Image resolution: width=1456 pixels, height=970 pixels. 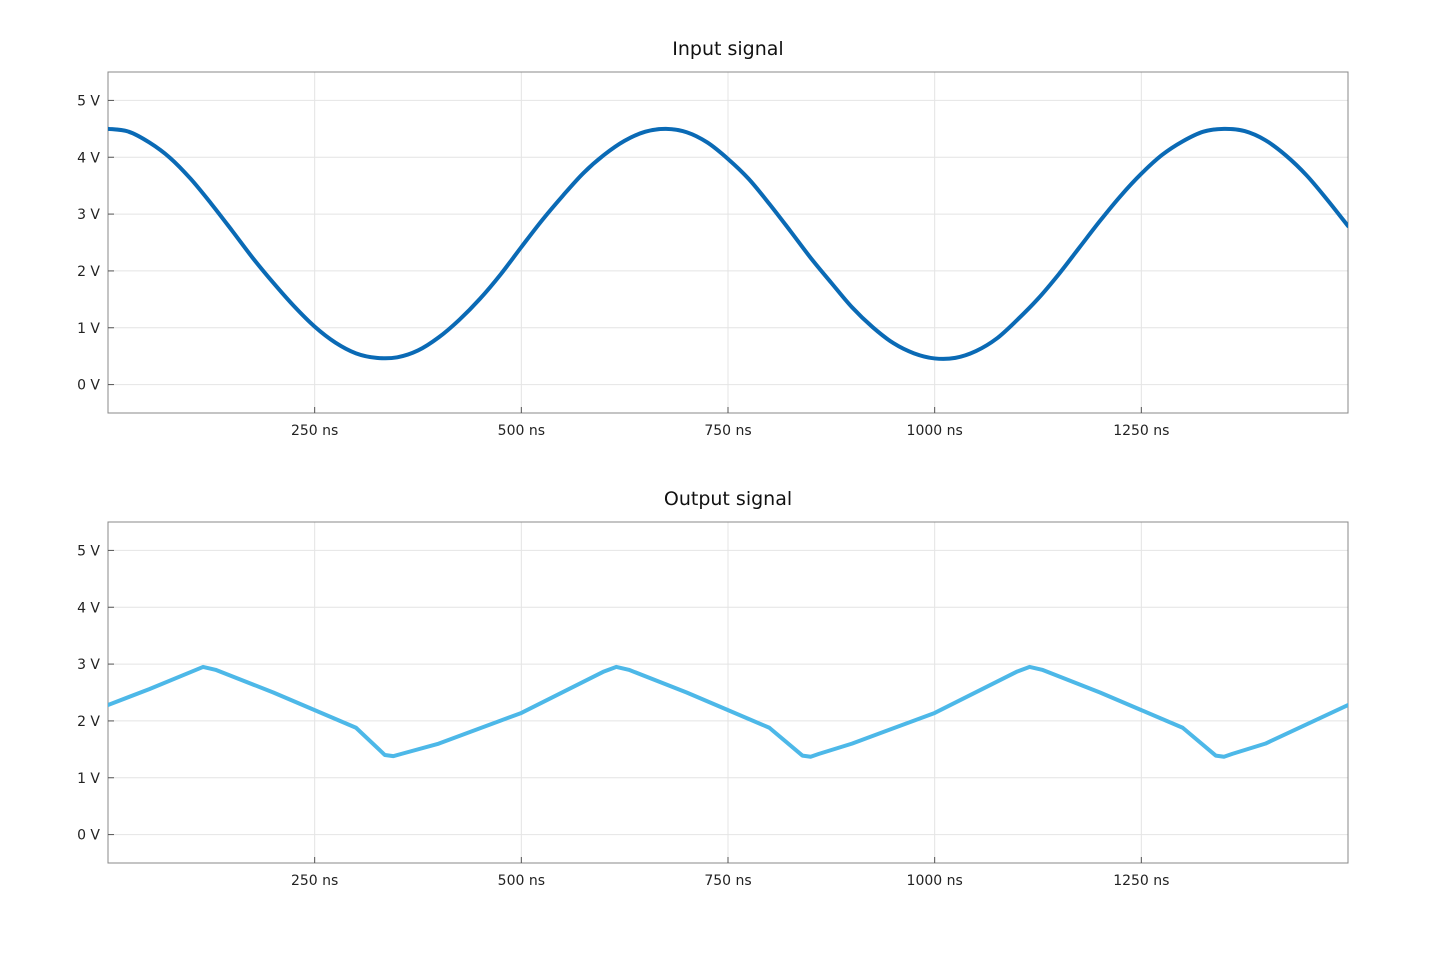 I want to click on input-y-tick-label: 4 V, so click(x=88, y=158).